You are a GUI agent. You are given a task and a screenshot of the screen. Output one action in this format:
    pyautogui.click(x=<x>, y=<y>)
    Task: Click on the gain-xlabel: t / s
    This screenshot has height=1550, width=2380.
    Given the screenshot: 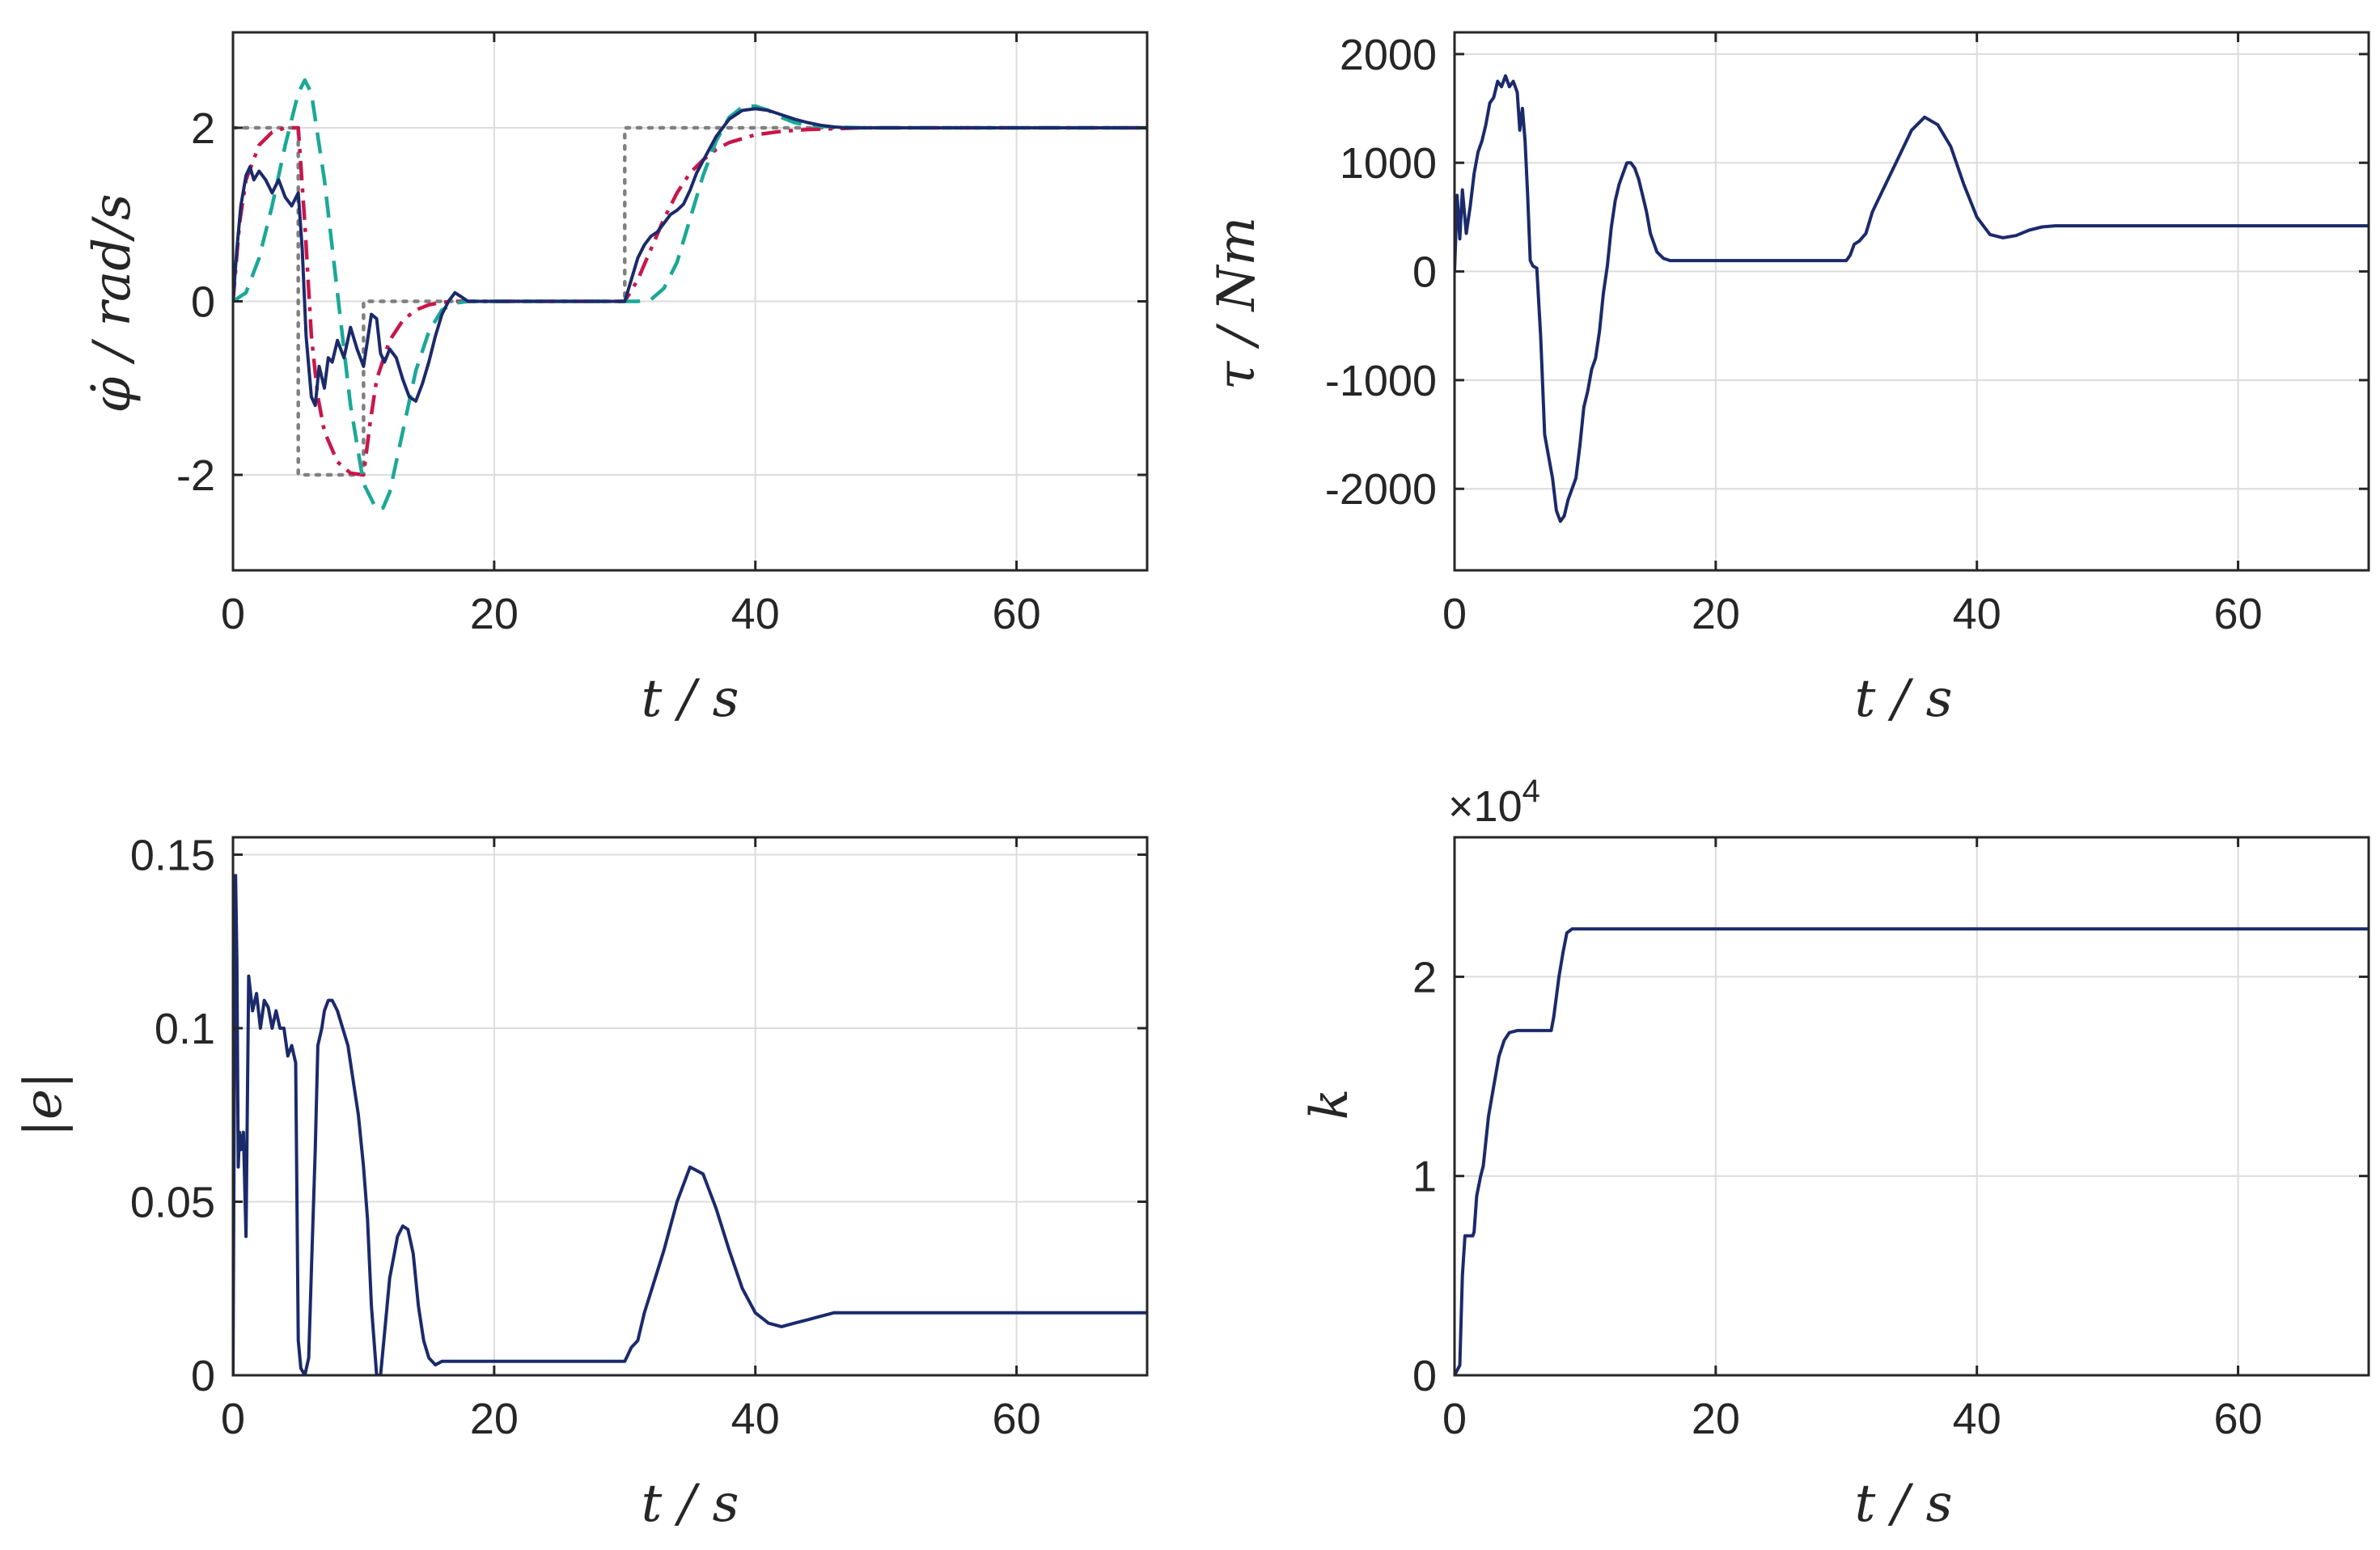 What is the action you would take?
    pyautogui.click(x=1904, y=1504)
    